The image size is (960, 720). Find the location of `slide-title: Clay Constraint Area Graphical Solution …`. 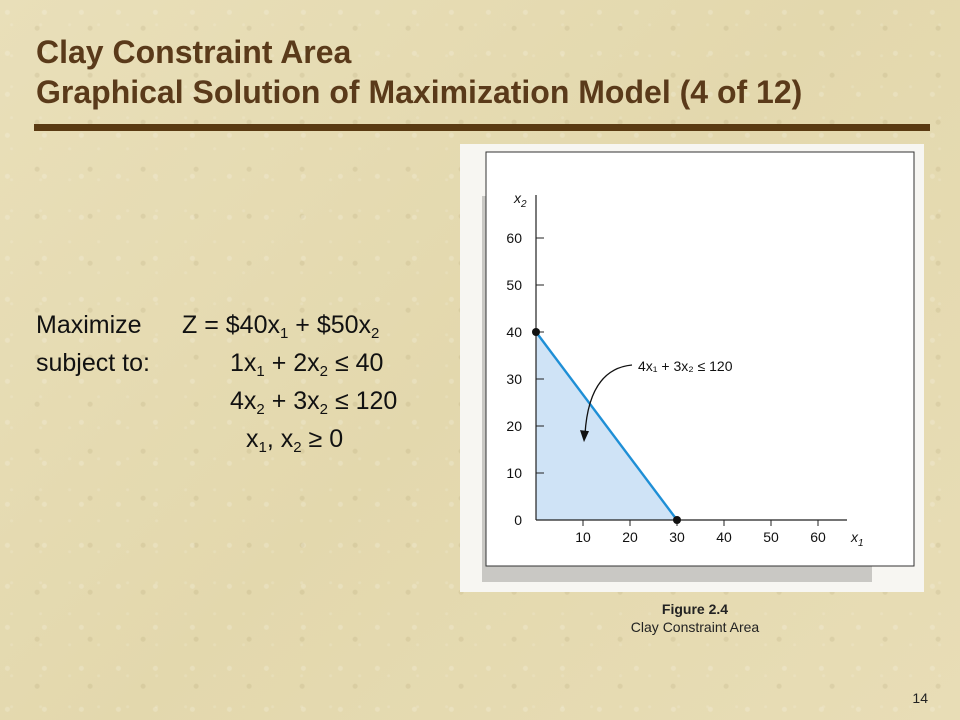

slide-title: Clay Constraint Area Graphical Solution … is located at coordinates (419, 72).